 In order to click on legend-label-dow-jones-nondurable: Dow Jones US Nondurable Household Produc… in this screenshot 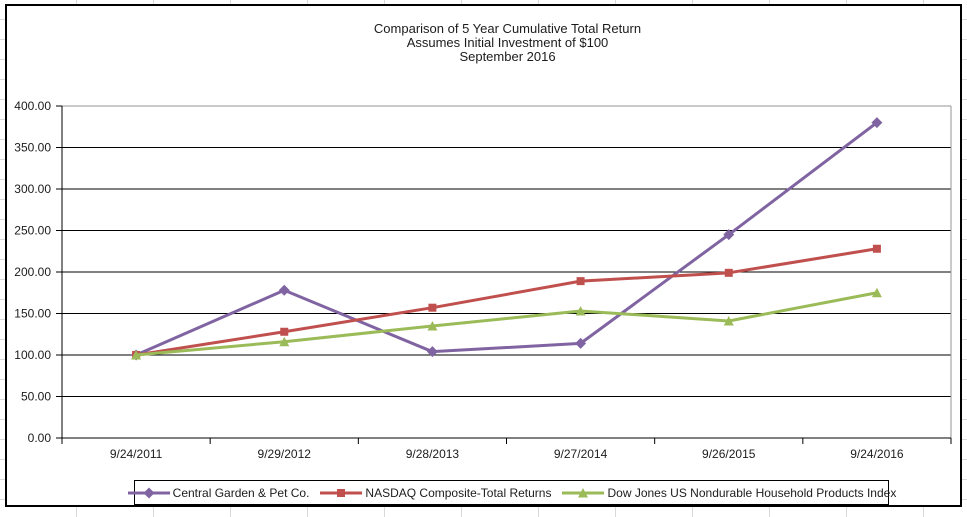, I will do `click(752, 492)`.